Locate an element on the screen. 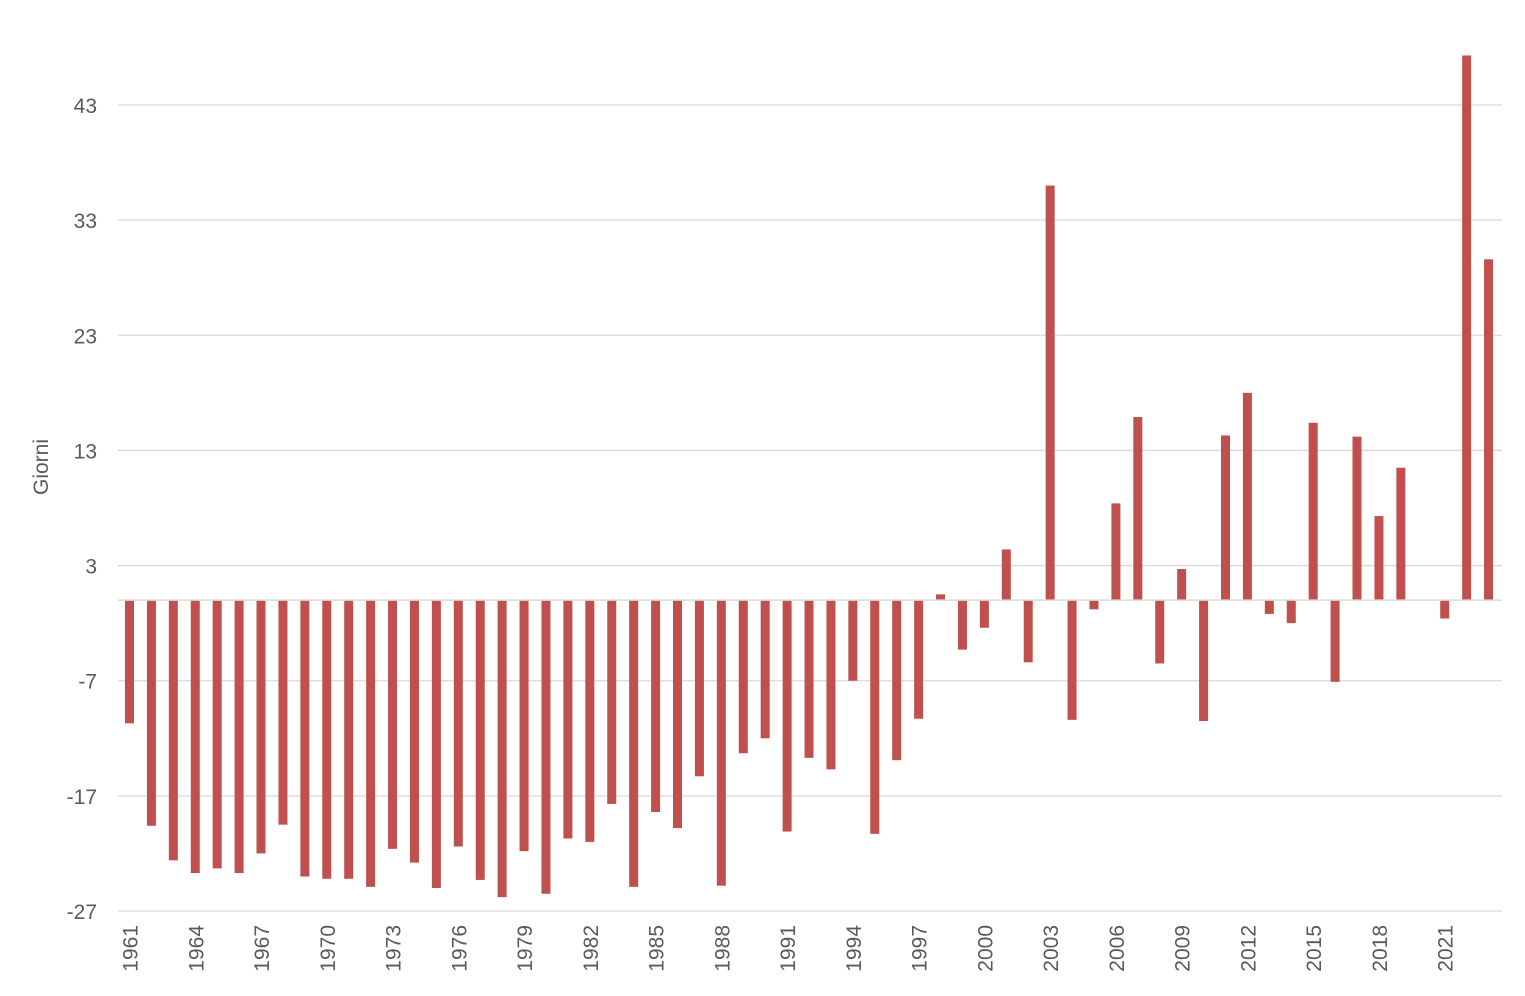 The height and width of the screenshot is (996, 1525). y-axis-title: Giorni is located at coordinates (41, 467).